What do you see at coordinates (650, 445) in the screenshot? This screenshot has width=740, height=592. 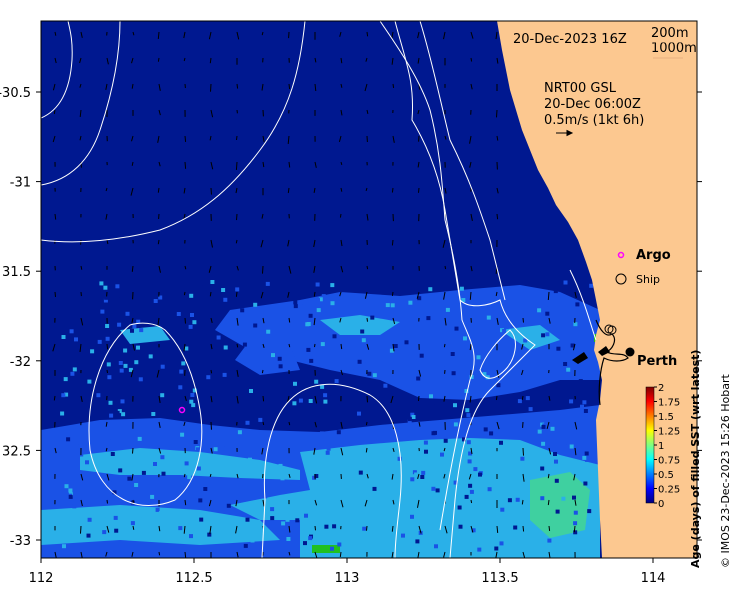 I see `colorbar-gradient` at bounding box center [650, 445].